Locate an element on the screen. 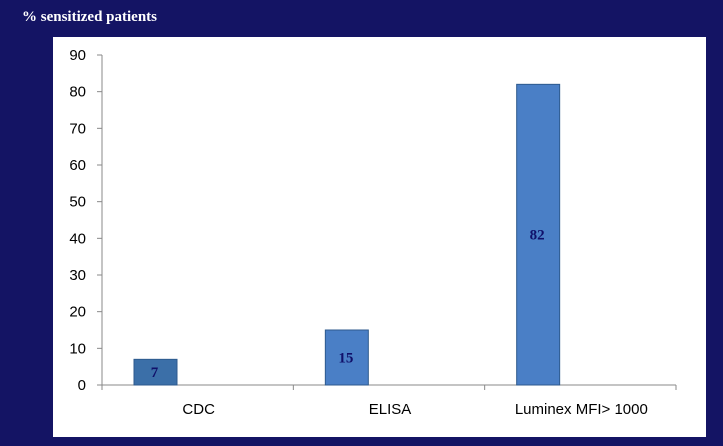 This screenshot has width=723, height=446. bar-elisa is located at coordinates (346, 357).